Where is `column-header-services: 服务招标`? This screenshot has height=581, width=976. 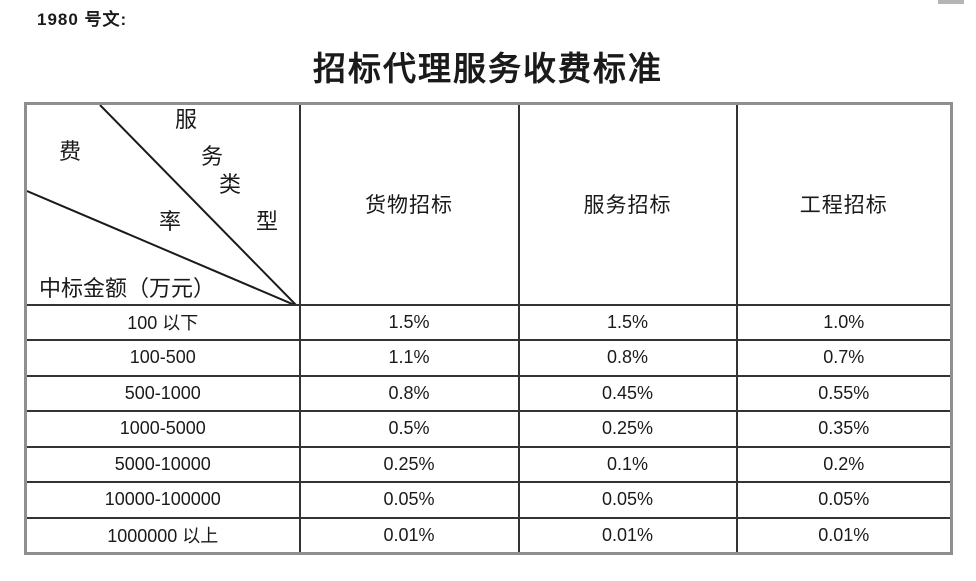
column-header-services: 服务招标 is located at coordinates (627, 204).